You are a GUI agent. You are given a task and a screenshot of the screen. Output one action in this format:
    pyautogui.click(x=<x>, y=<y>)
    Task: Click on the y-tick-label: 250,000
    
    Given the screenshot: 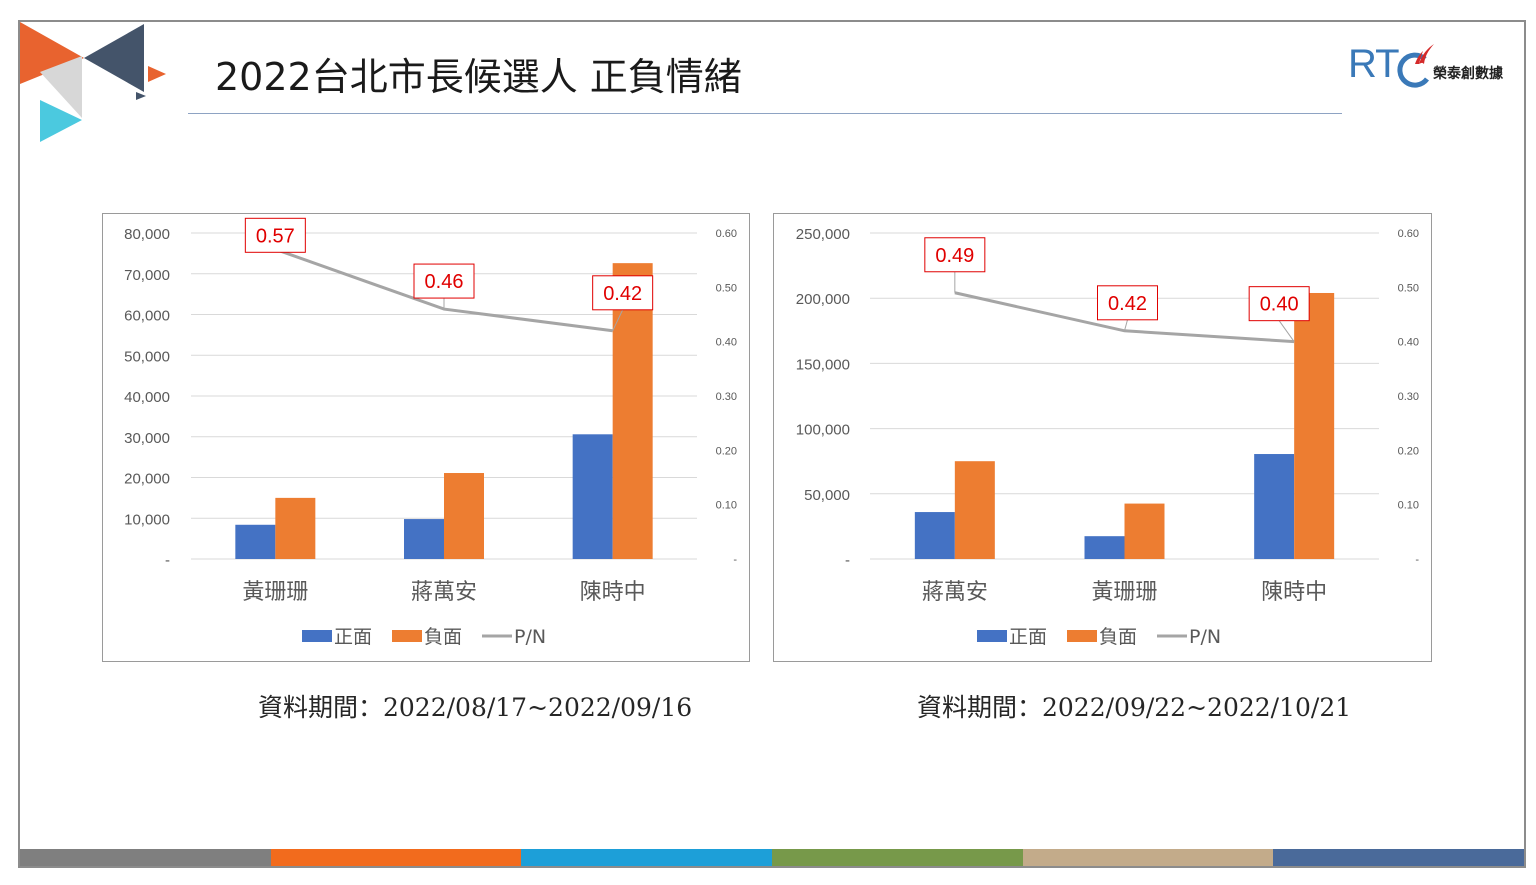 What is the action you would take?
    pyautogui.click(x=823, y=234)
    